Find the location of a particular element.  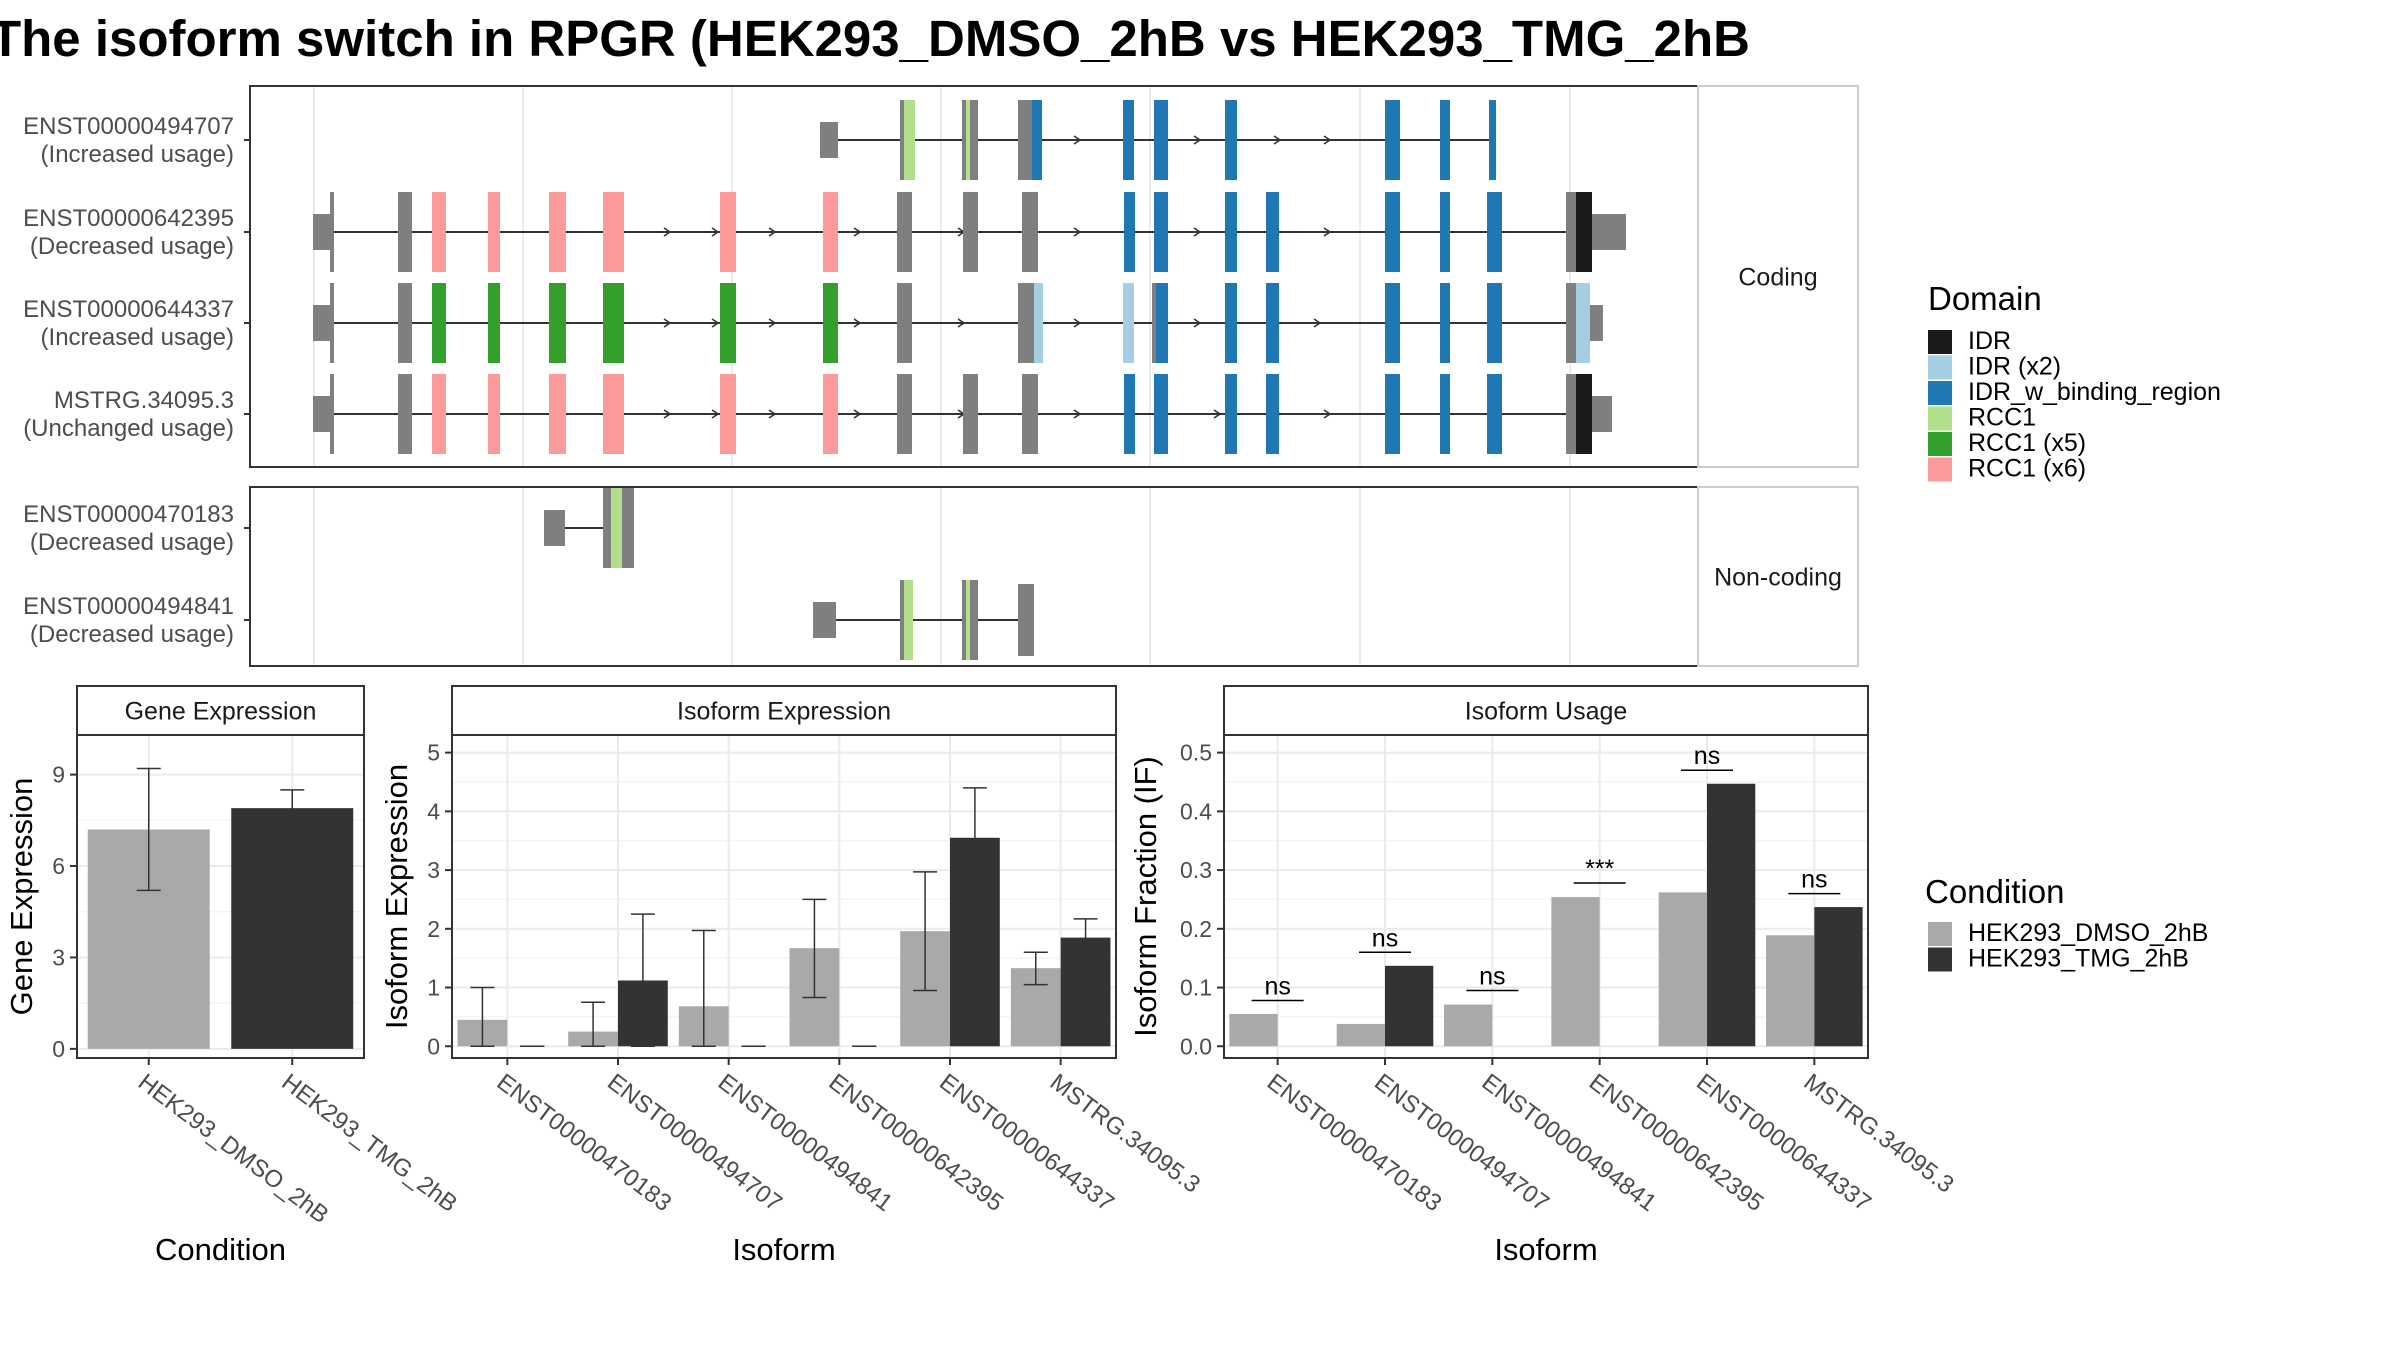

legend-label: IDR is located at coordinates (1989, 341).